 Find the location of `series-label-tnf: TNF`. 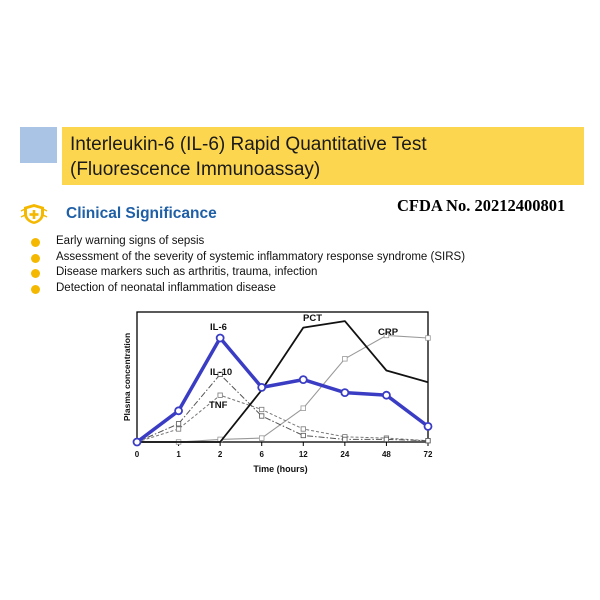

series-label-tnf: TNF is located at coordinates (218, 405).